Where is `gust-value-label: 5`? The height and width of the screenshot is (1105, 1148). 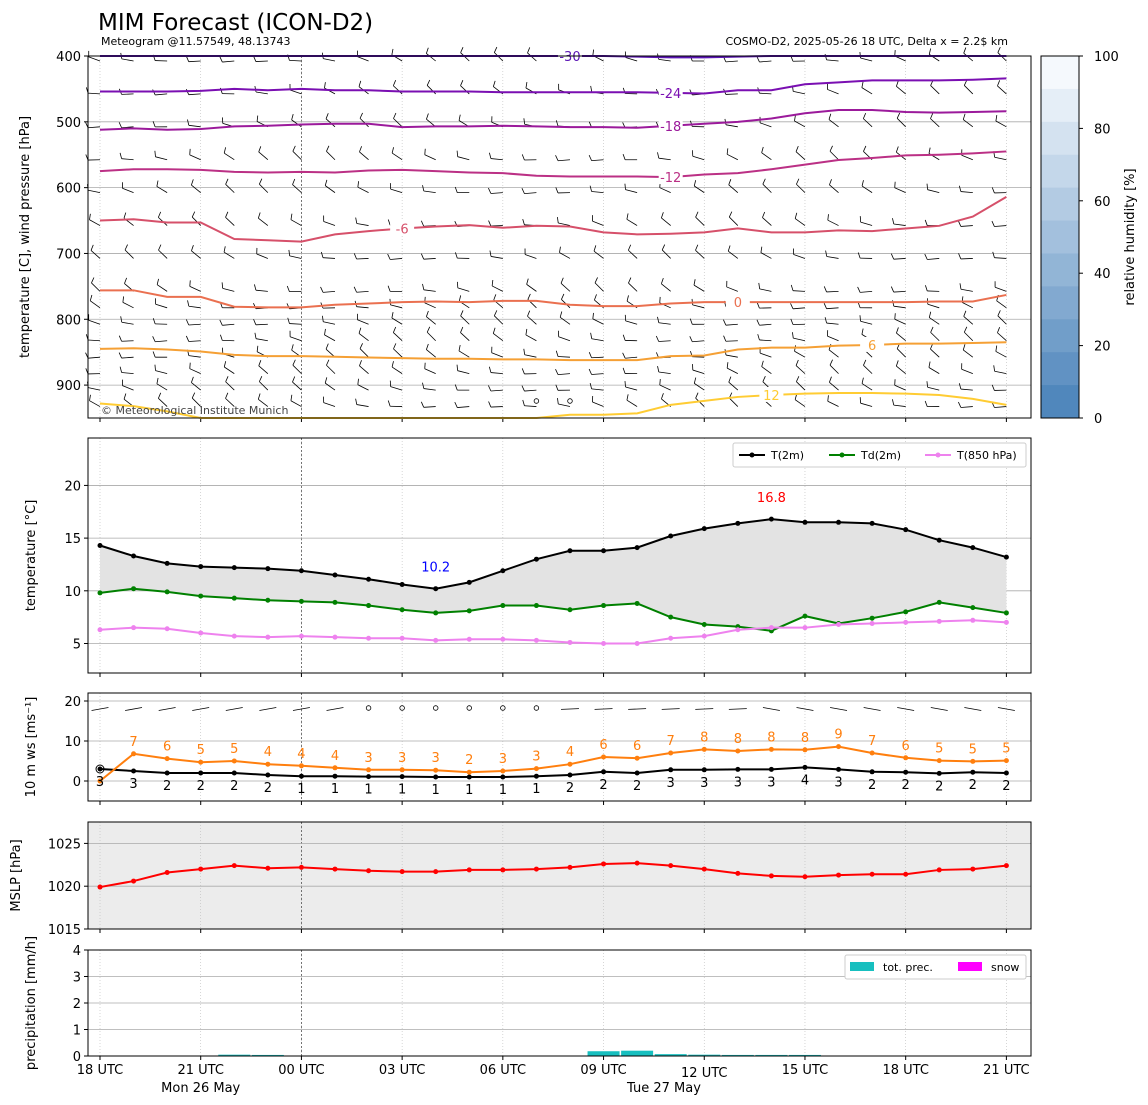 gust-value-label: 5 is located at coordinates (973, 749).